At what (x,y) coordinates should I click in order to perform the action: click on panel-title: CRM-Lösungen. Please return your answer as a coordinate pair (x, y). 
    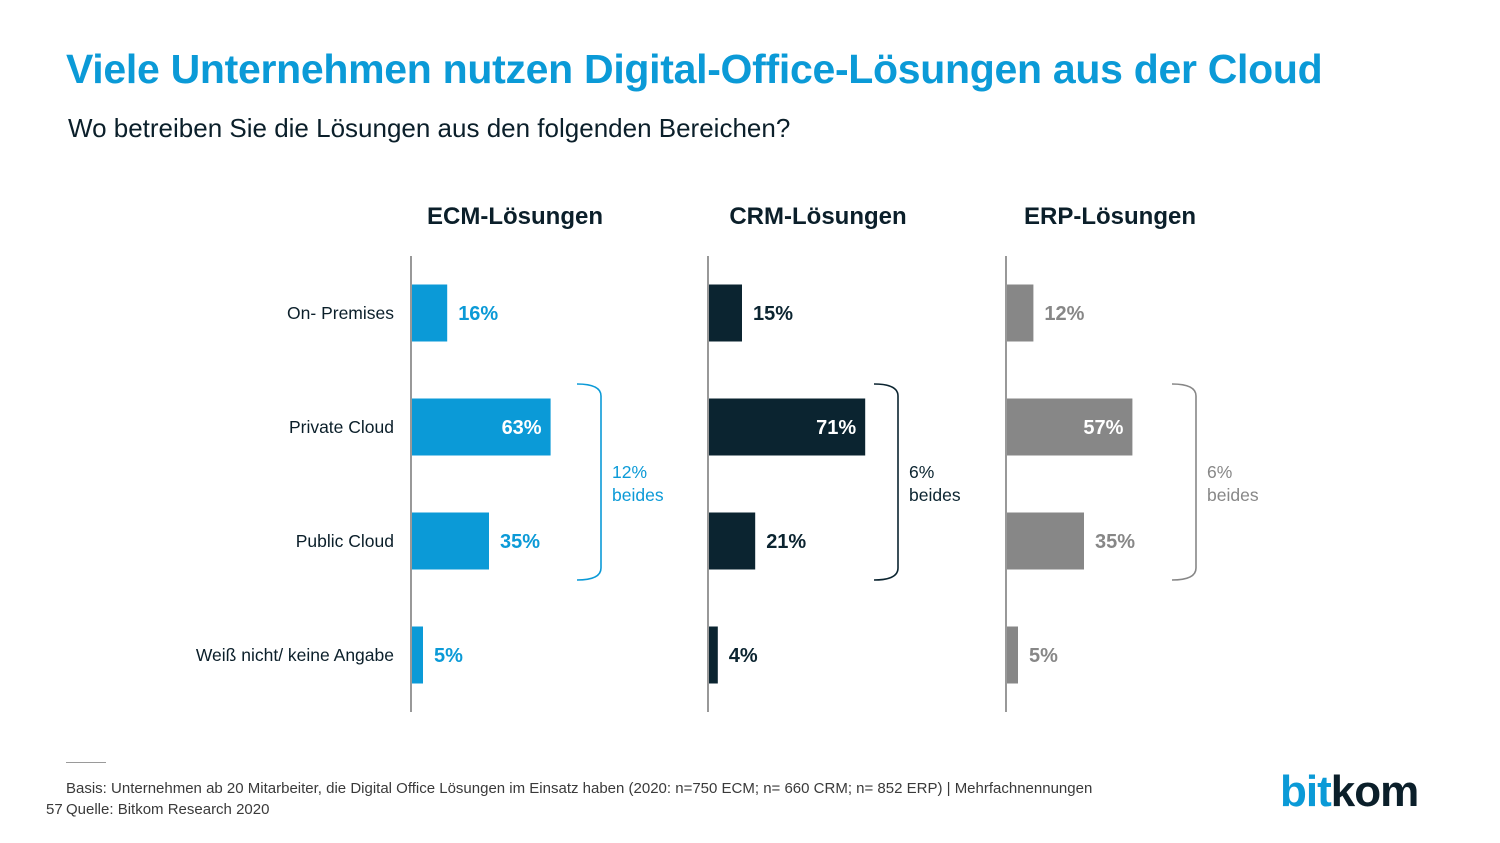
    Looking at the image, I should click on (817, 216).